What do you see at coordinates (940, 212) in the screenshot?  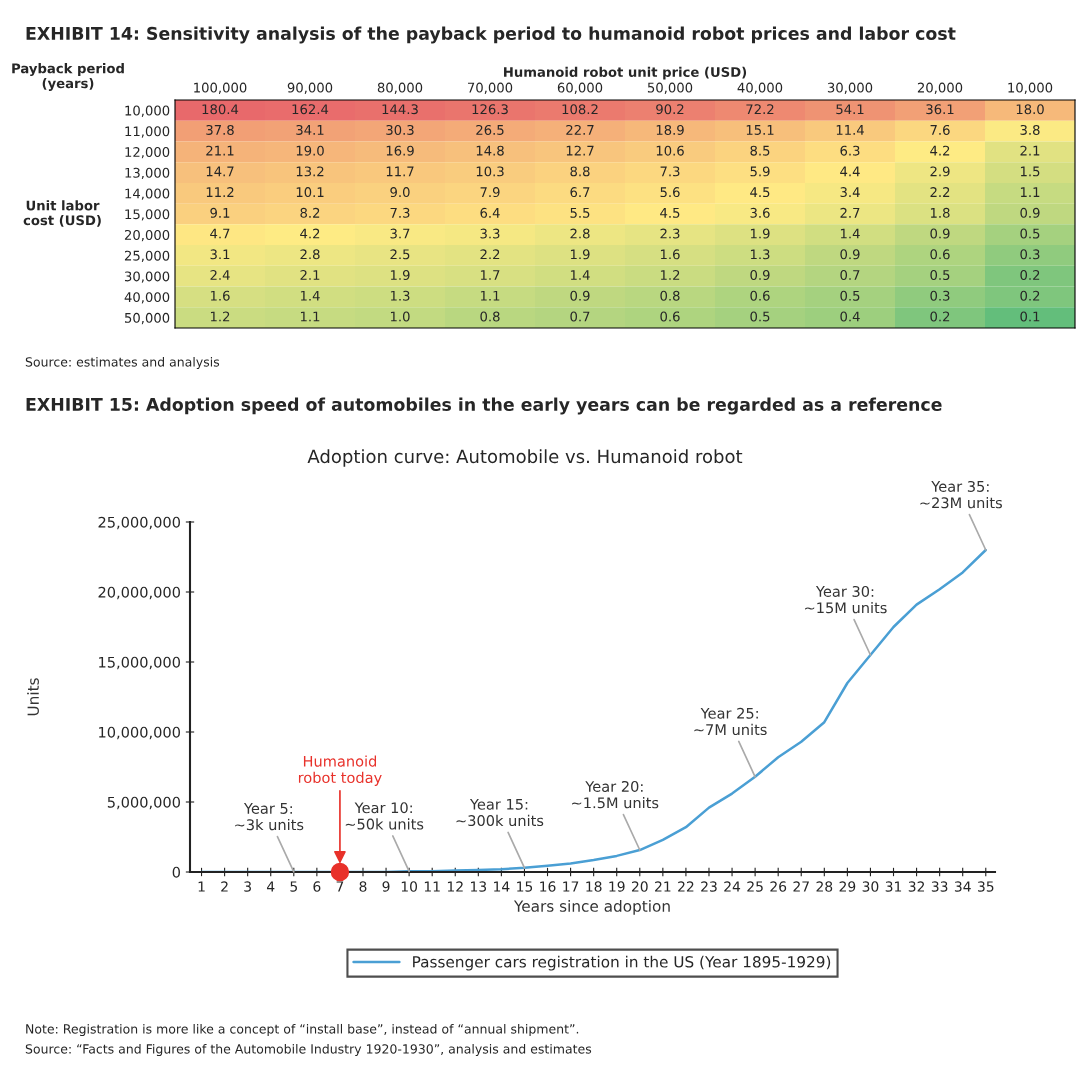 I see `data-label: 1.8` at bounding box center [940, 212].